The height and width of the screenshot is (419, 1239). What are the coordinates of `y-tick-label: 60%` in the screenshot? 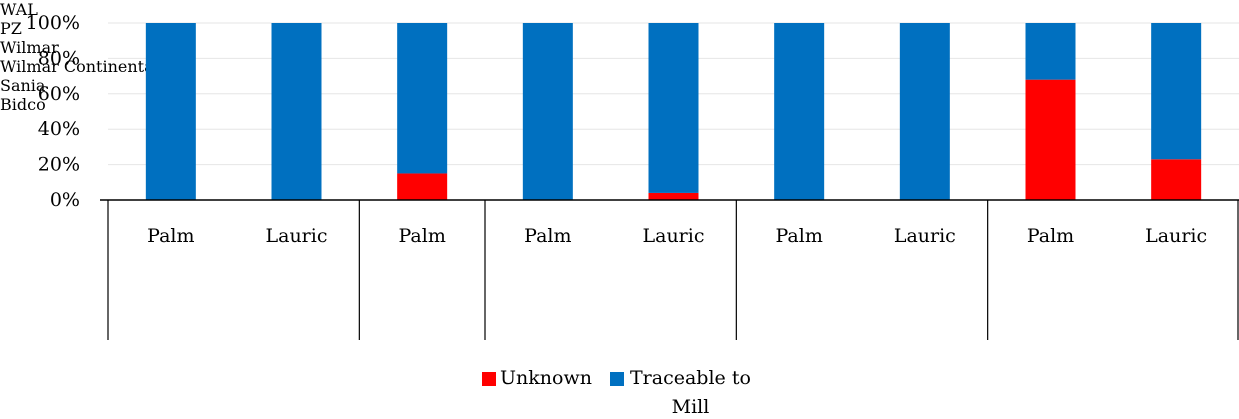 It's located at (59, 94).